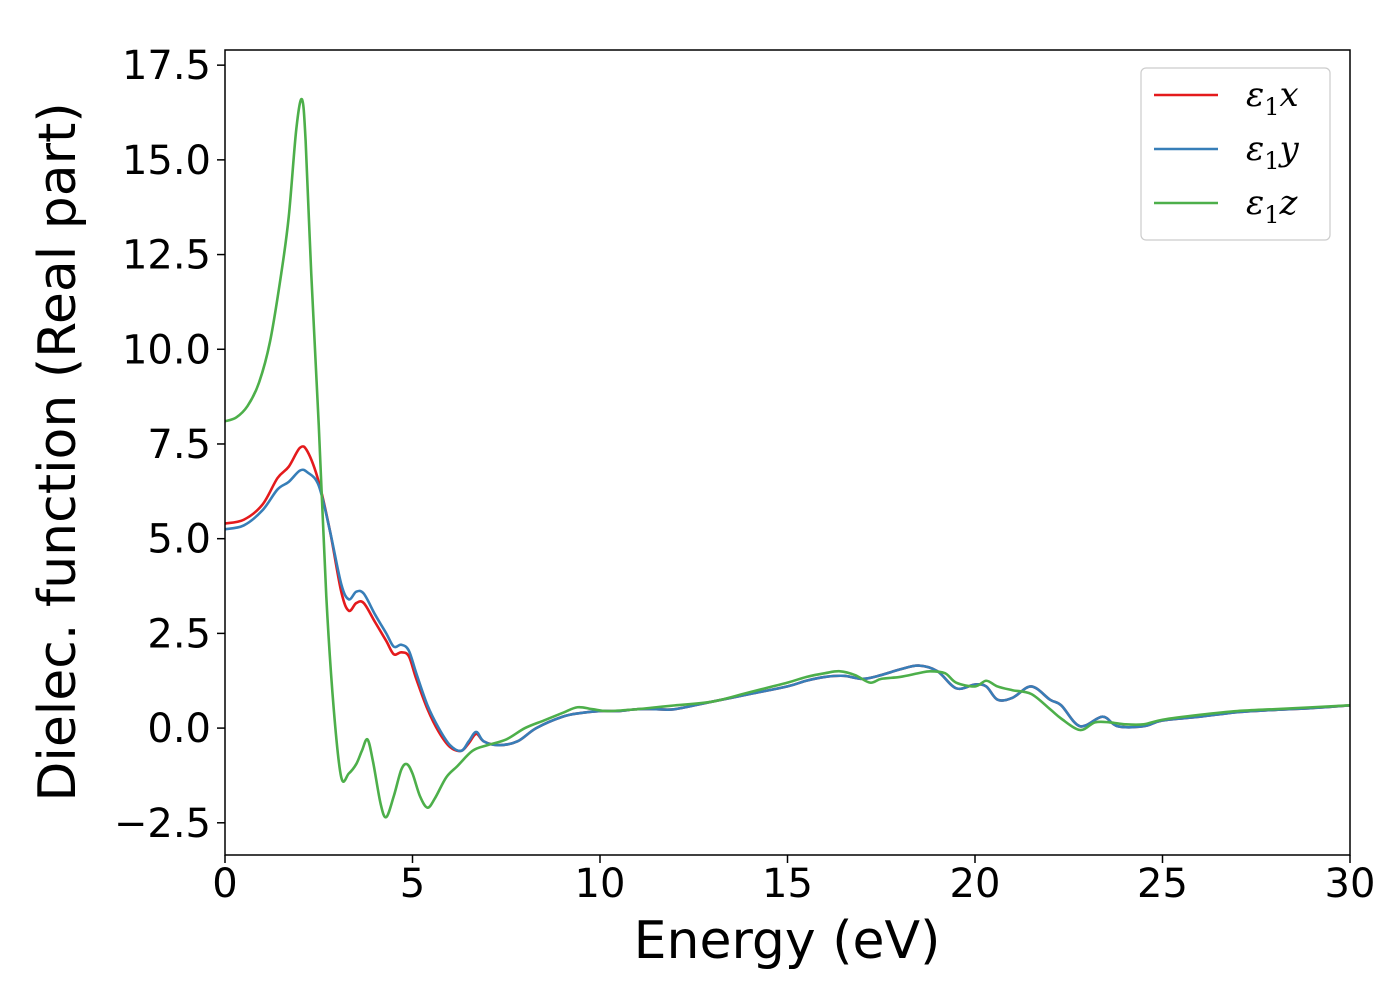  What do you see at coordinates (58, 451) in the screenshot?
I see `y-axis-title: Dielec. function (Real part)` at bounding box center [58, 451].